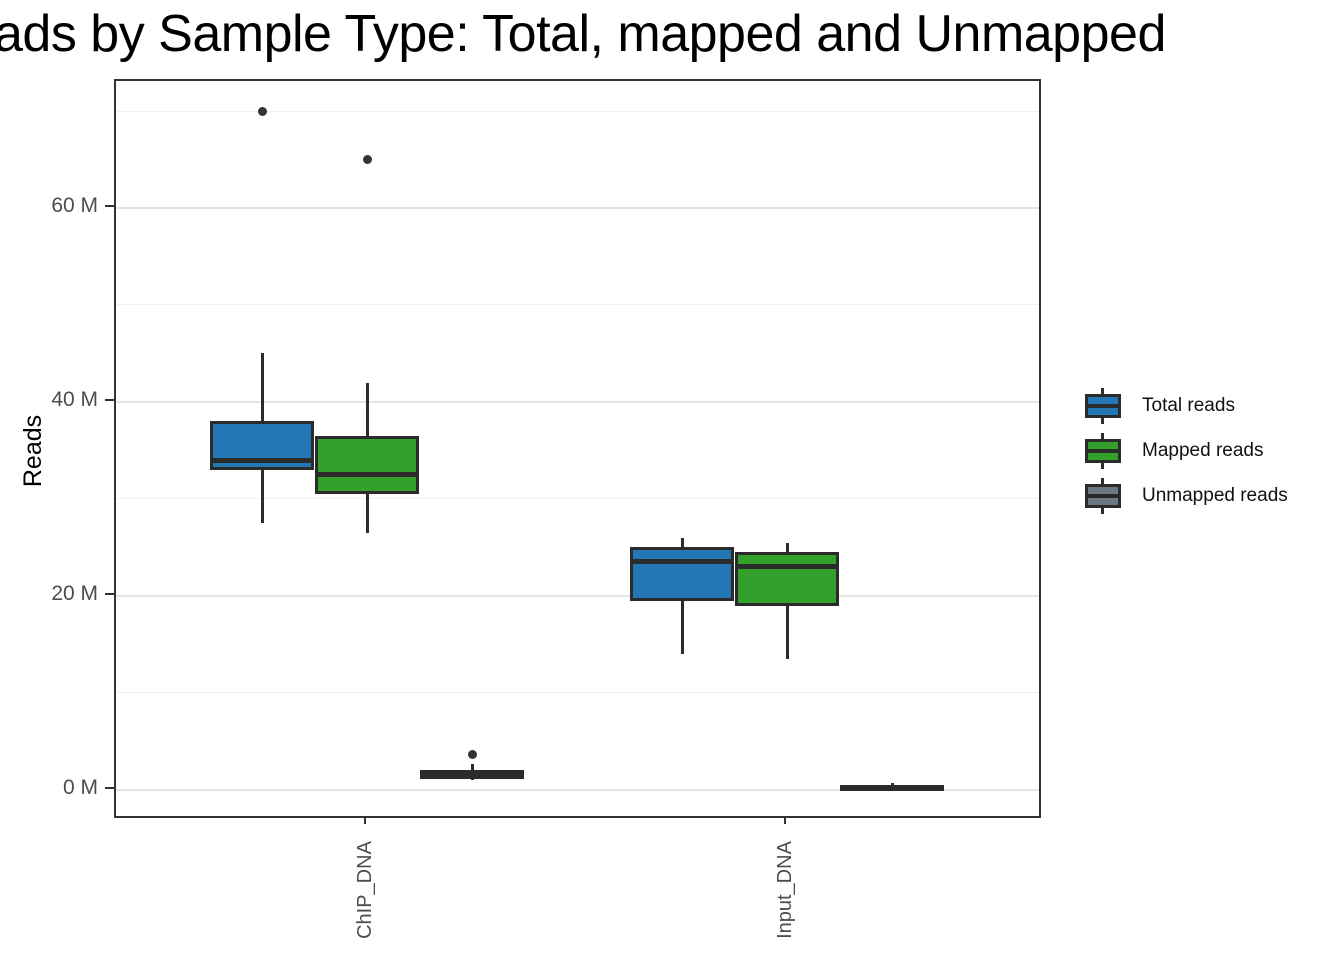 The image size is (1344, 960). Describe the element at coordinates (1203, 450) in the screenshot. I see `legend-label: Mapped reads` at that location.